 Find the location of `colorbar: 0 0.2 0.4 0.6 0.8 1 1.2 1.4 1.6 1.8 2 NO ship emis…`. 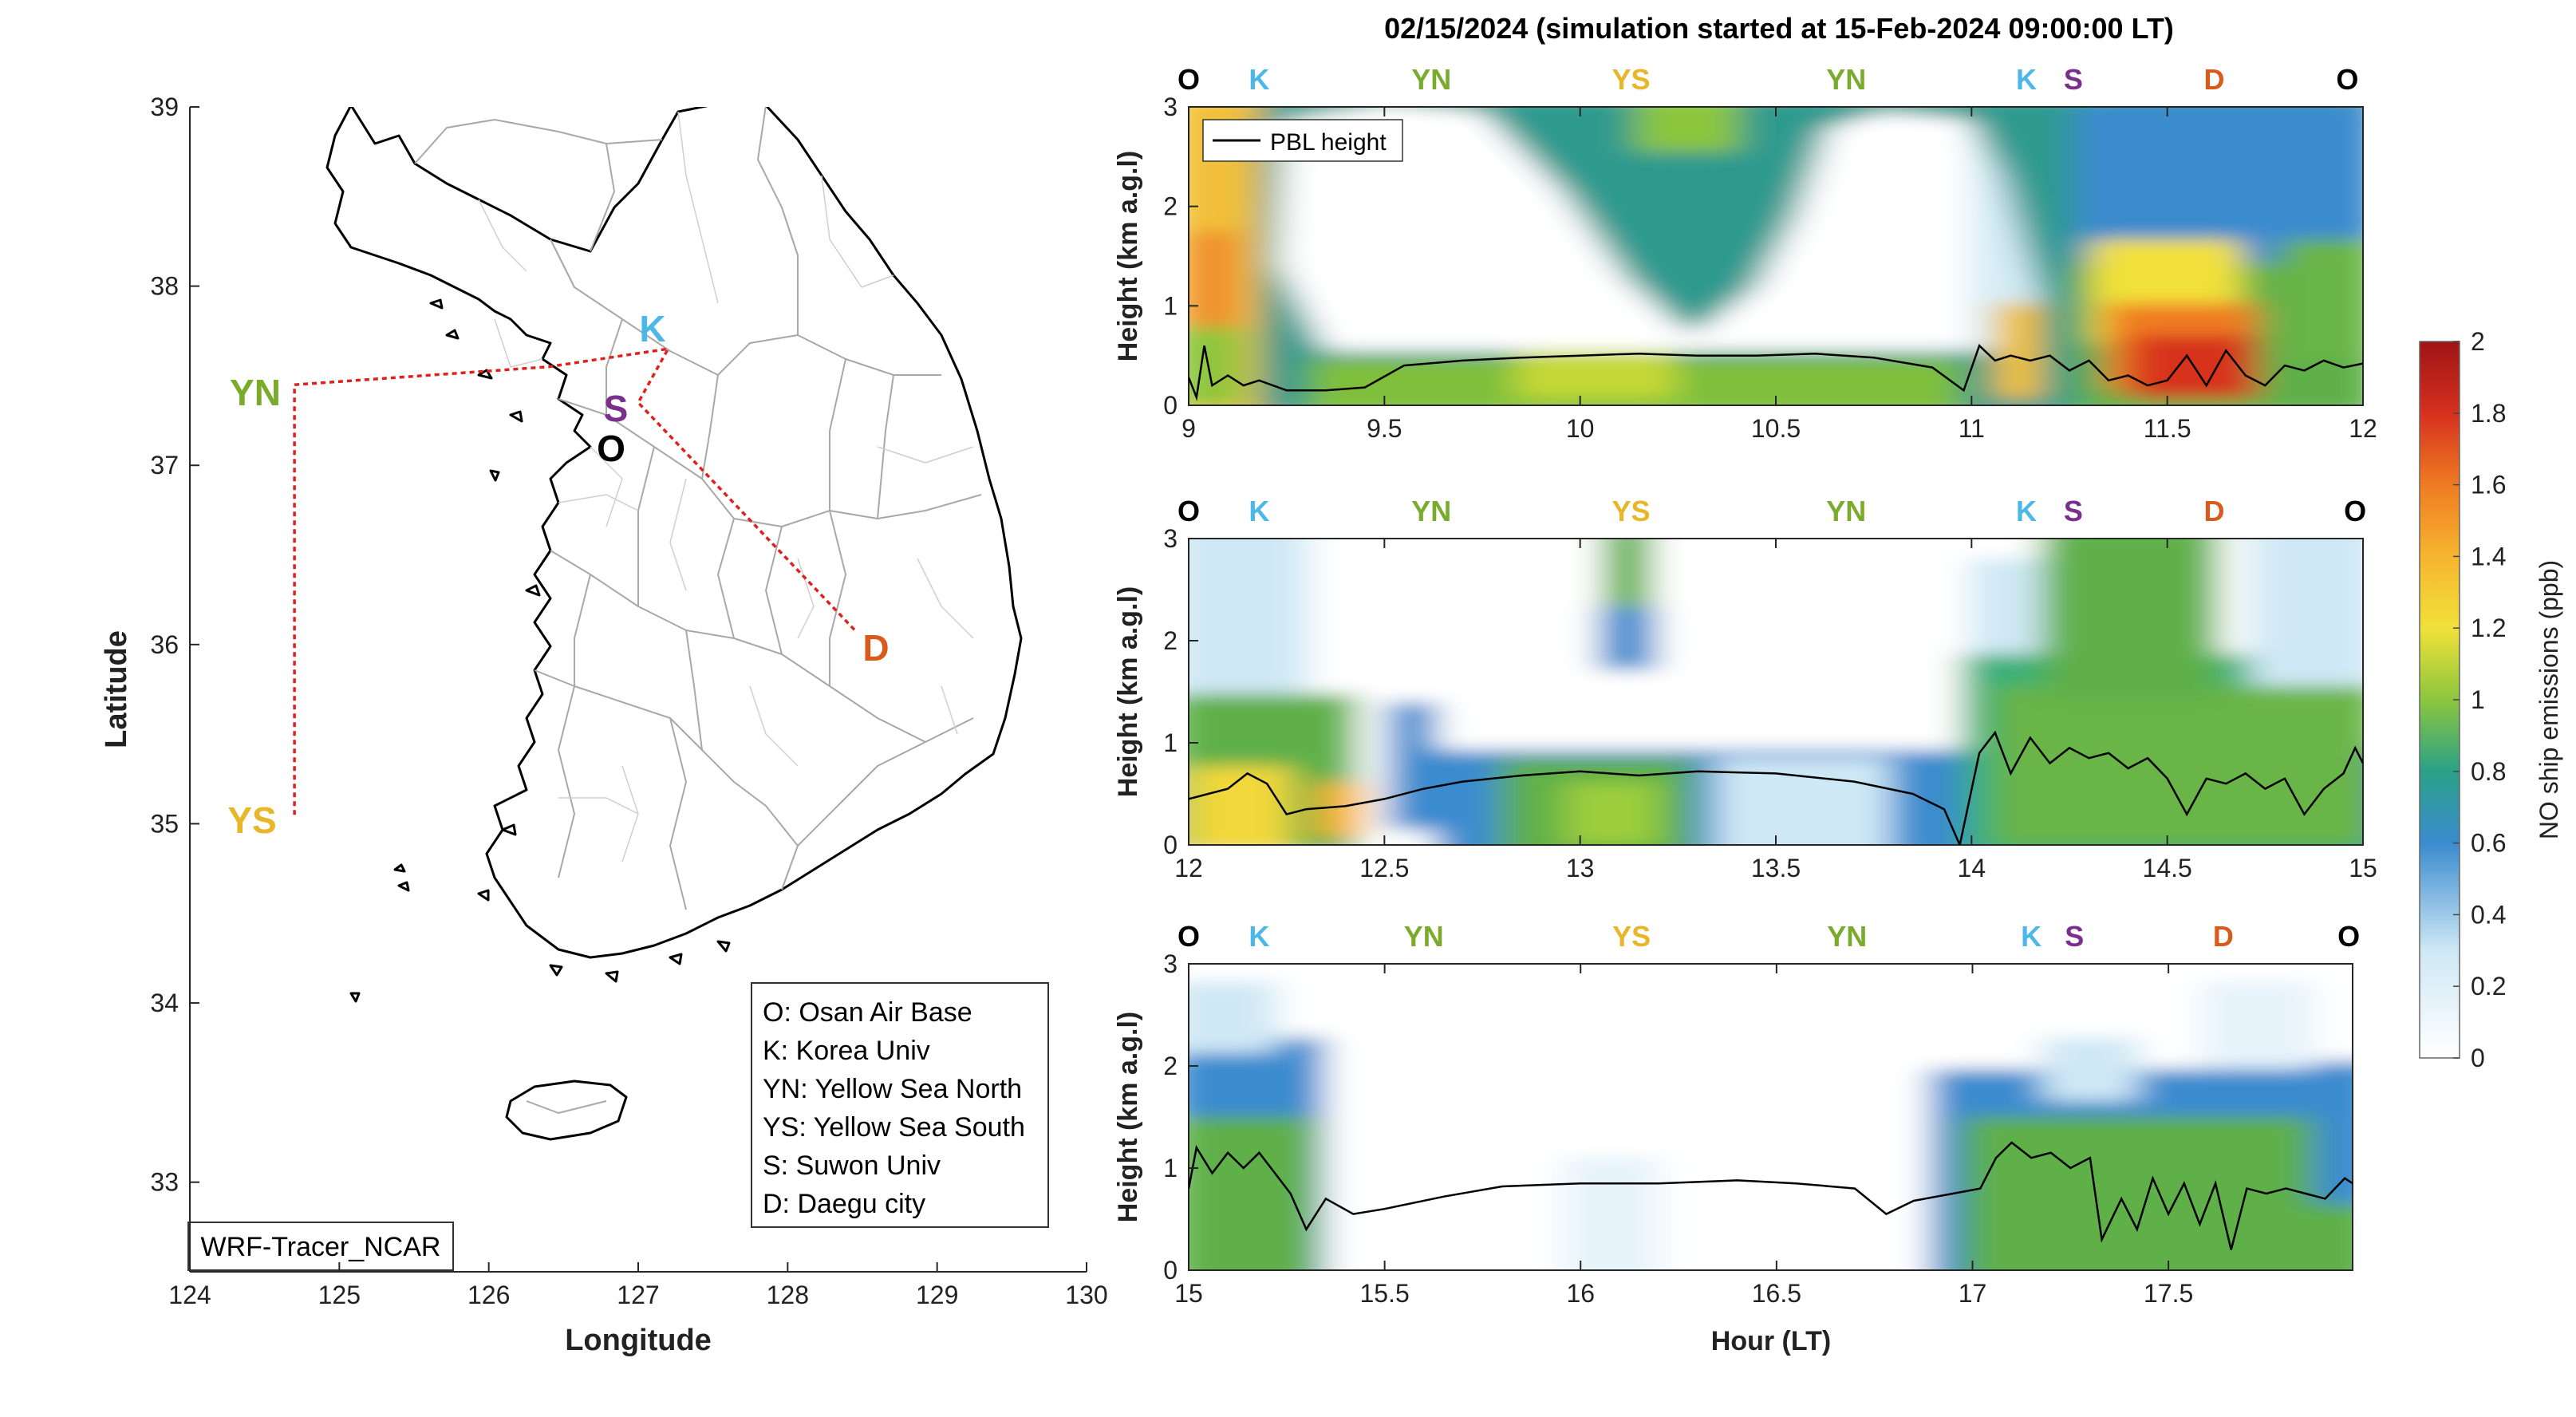

colorbar: 0 0.2 0.4 0.6 0.8 1 1.2 1.4 1.6 1.8 2 NO ship emis… is located at coordinates (2491, 700).